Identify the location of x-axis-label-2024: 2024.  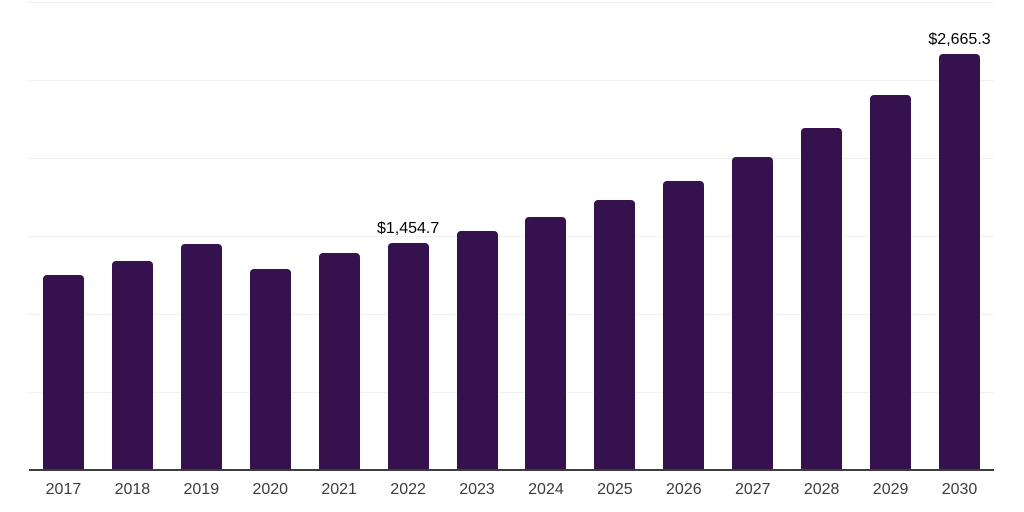
(546, 489).